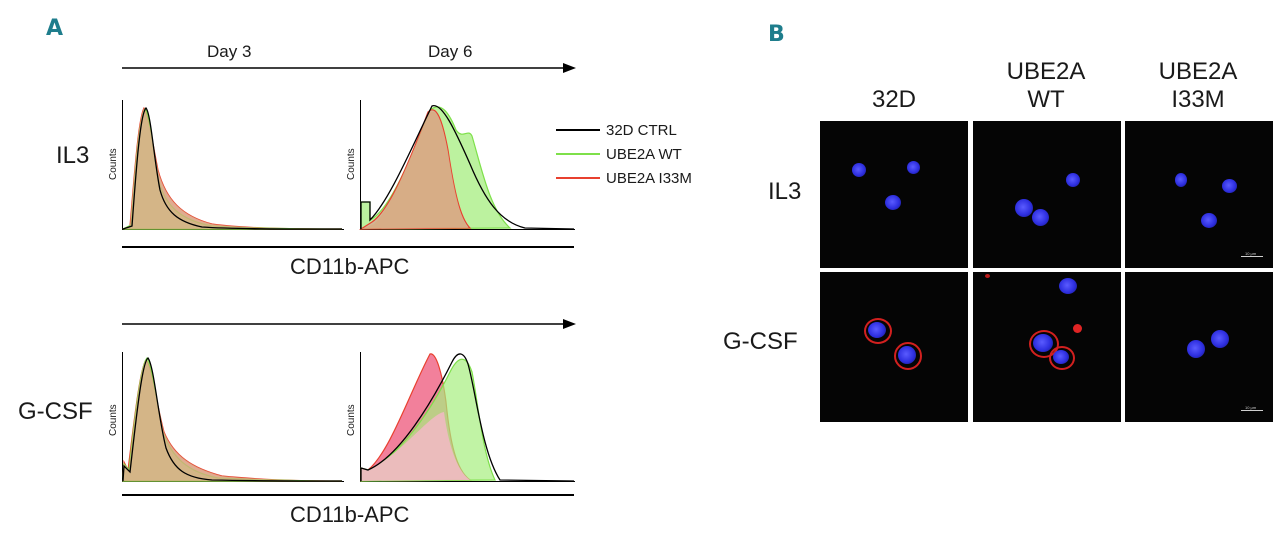  Describe the element at coordinates (113, 164) in the screenshot. I see `counts-label-il3-day3: Counts` at that location.